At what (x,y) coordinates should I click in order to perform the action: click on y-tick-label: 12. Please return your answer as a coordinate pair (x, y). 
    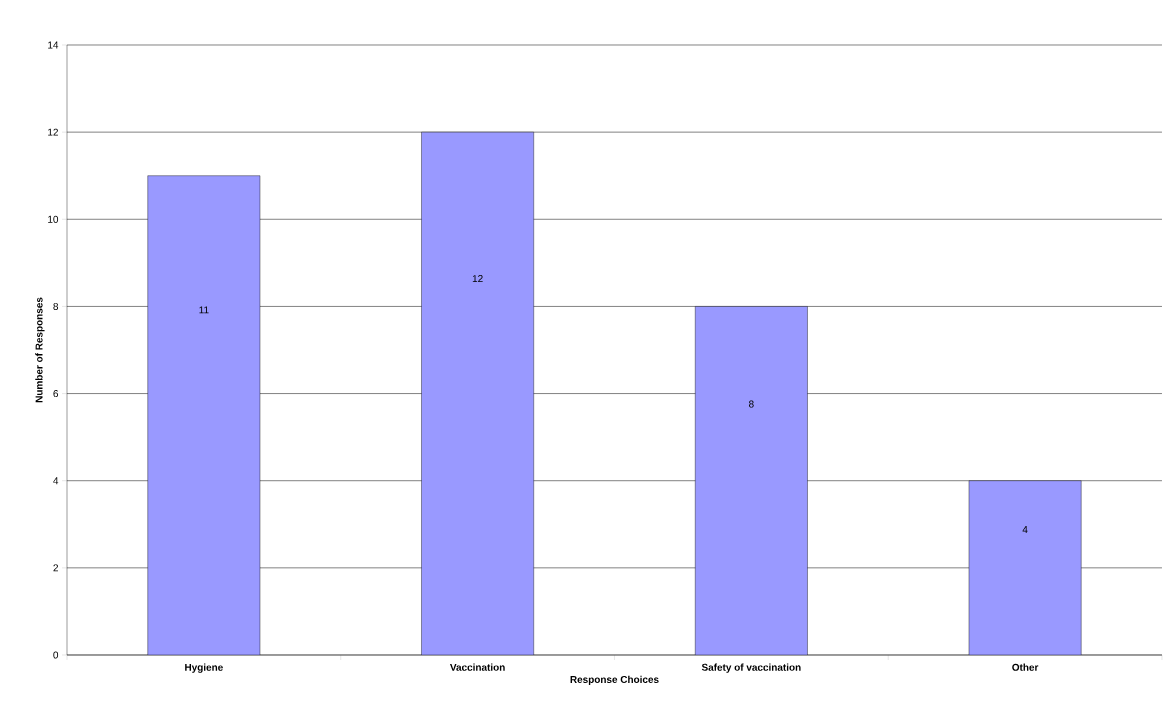
    Looking at the image, I should click on (53, 132).